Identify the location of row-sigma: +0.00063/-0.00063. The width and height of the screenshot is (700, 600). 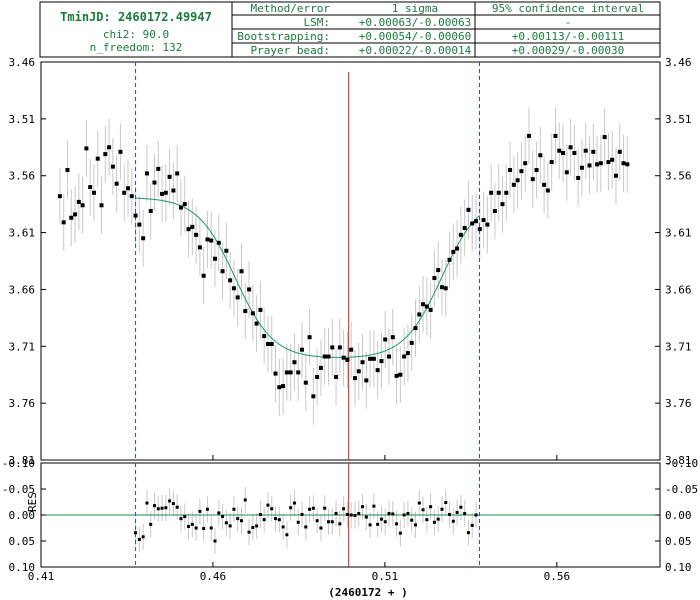
(415, 22).